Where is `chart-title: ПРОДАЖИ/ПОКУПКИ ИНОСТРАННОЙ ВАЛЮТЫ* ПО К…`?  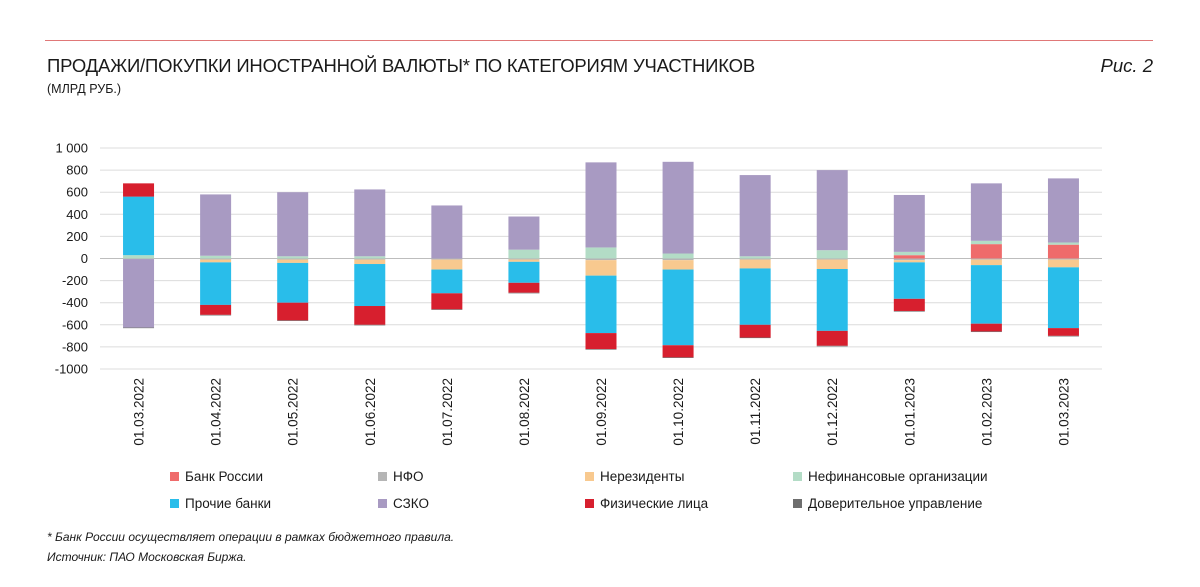 chart-title: ПРОДАЖИ/ПОКУПКИ ИНОСТРАННОЙ ВАЛЮТЫ* ПО К… is located at coordinates (401, 65).